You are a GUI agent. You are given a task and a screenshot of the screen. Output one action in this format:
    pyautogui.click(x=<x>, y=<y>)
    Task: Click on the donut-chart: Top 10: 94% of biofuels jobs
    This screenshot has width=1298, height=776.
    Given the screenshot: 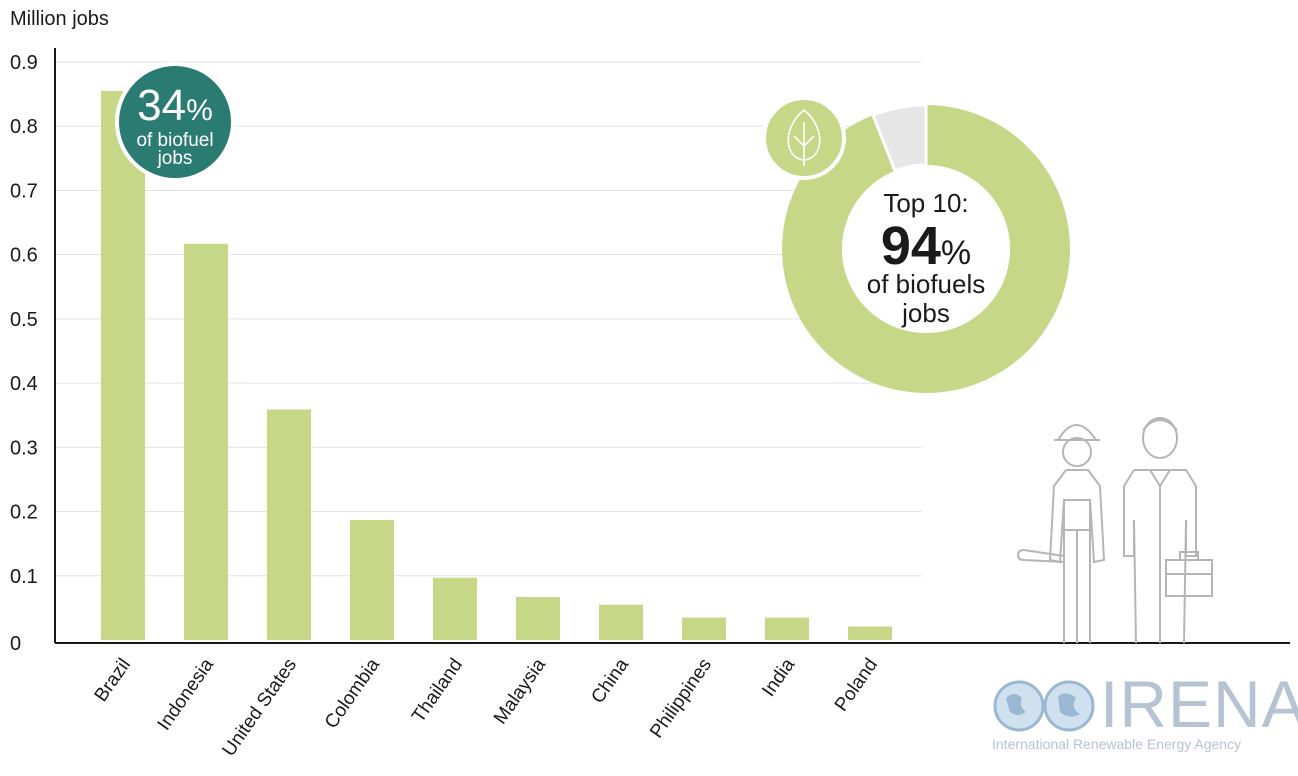 What is the action you would take?
    pyautogui.click(x=916, y=245)
    